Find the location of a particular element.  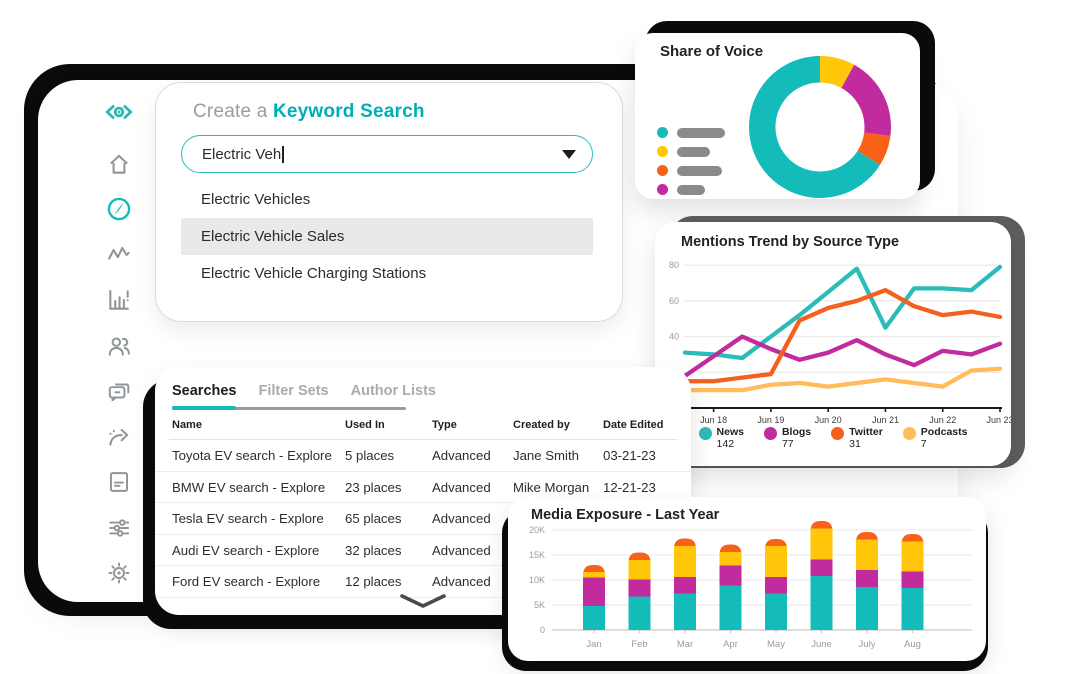

legend-item-news: News 142 is located at coordinates (721, 438).